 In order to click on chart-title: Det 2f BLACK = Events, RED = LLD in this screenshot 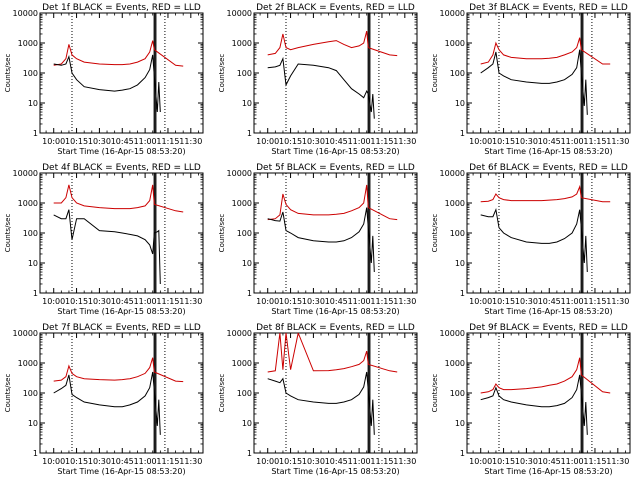, I will do `click(335, 8)`.